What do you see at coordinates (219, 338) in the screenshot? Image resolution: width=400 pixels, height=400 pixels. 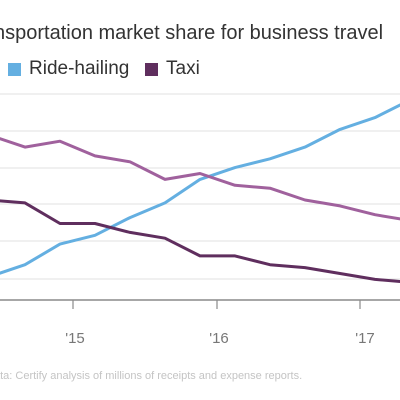 I see `x-tick-label: '16` at bounding box center [219, 338].